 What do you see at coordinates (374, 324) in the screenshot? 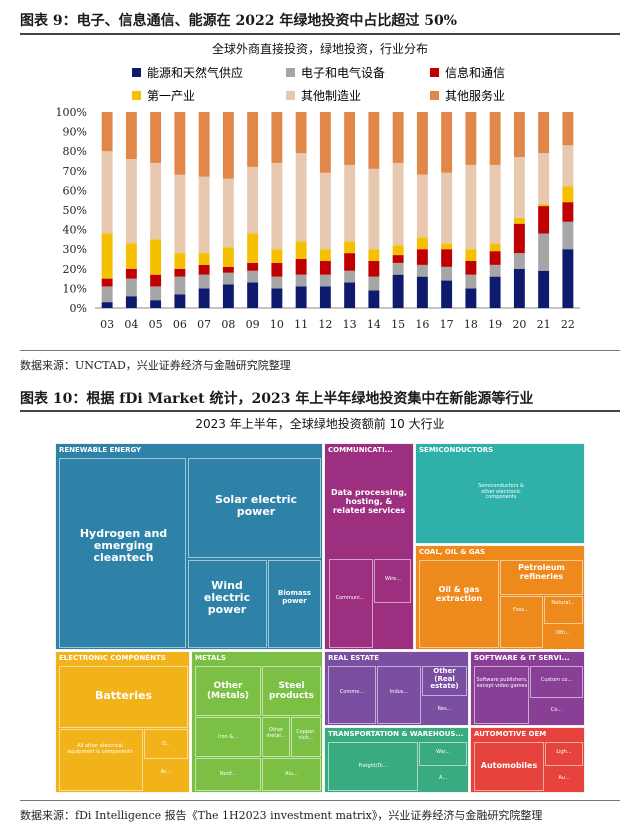
I see `x-tick-label: 14` at bounding box center [374, 324].